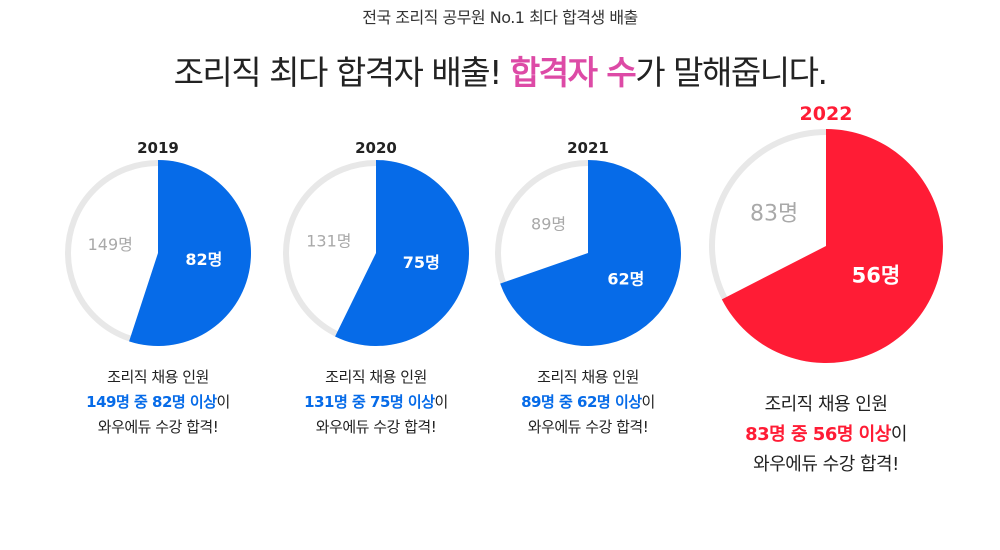 The image size is (1000, 550). What do you see at coordinates (876, 276) in the screenshot?
I see `passed-count-label: 56명` at bounding box center [876, 276].